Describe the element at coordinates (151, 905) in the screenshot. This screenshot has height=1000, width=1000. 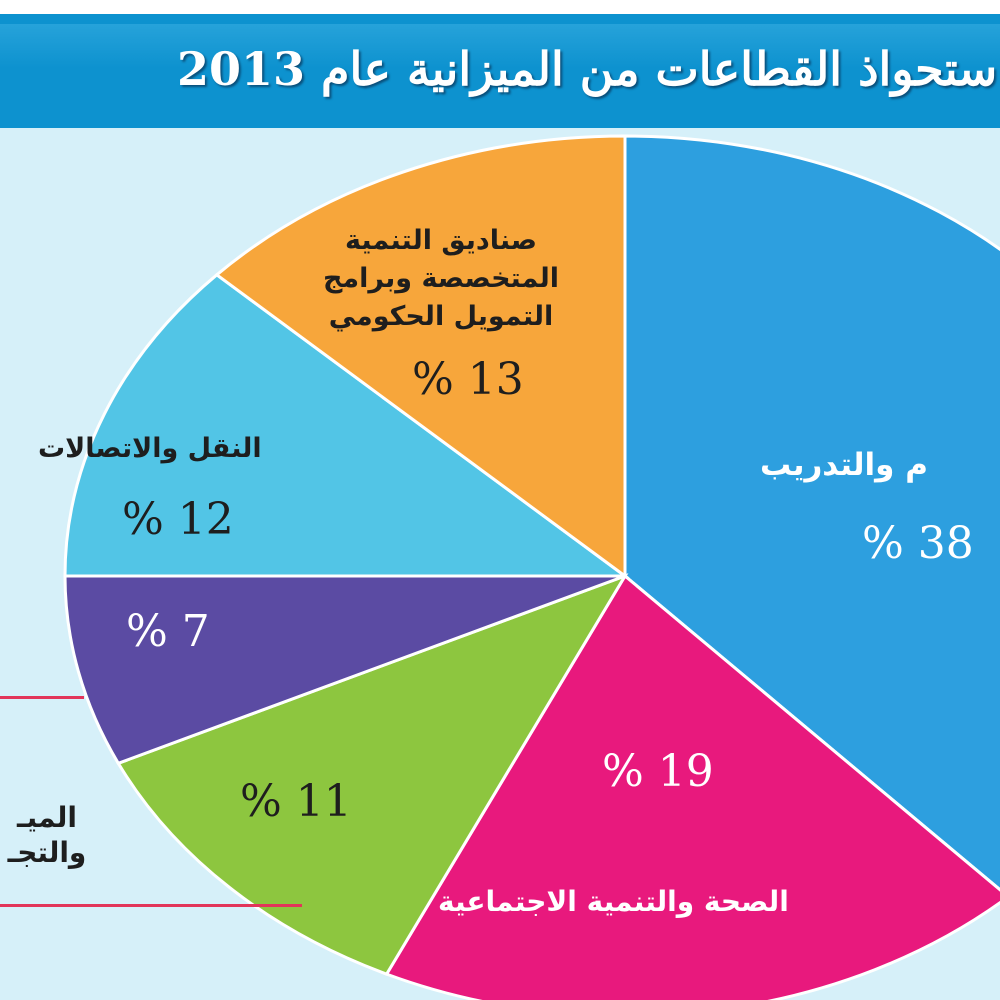
I see `leader-line-lower` at that location.